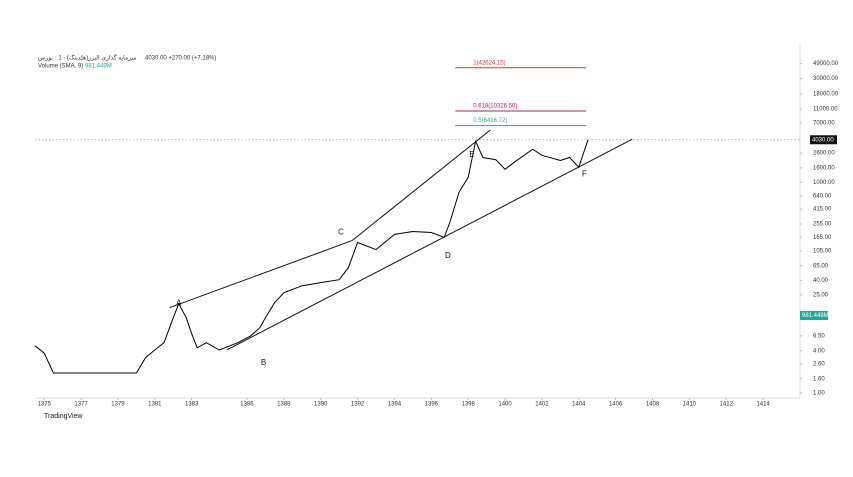  I want to click on wave-label: C, so click(341, 232).